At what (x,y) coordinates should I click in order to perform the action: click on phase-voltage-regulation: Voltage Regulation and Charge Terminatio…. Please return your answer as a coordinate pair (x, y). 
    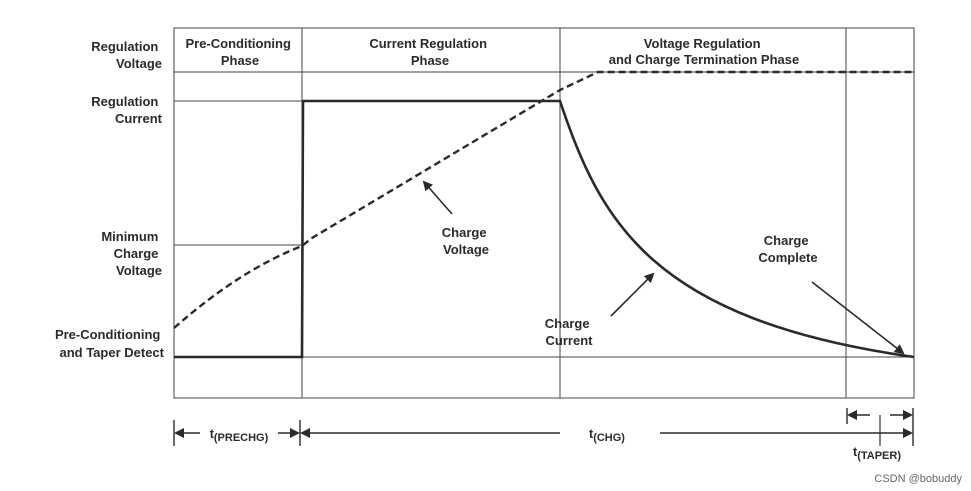
    Looking at the image, I should click on (704, 51).